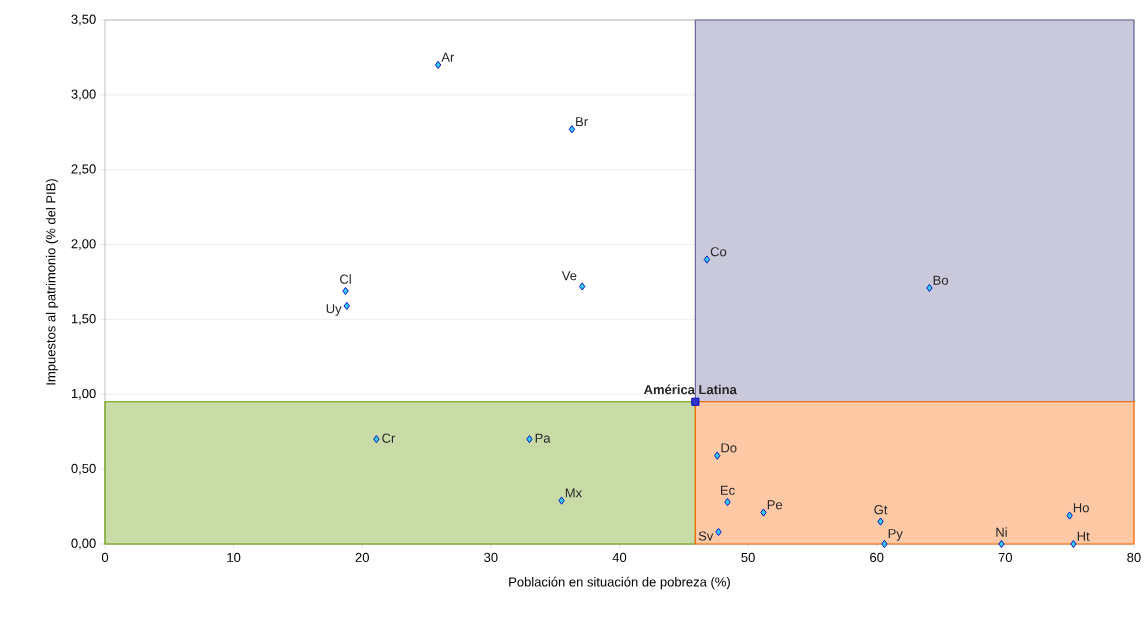  I want to click on annotation: Ar, so click(448, 57).